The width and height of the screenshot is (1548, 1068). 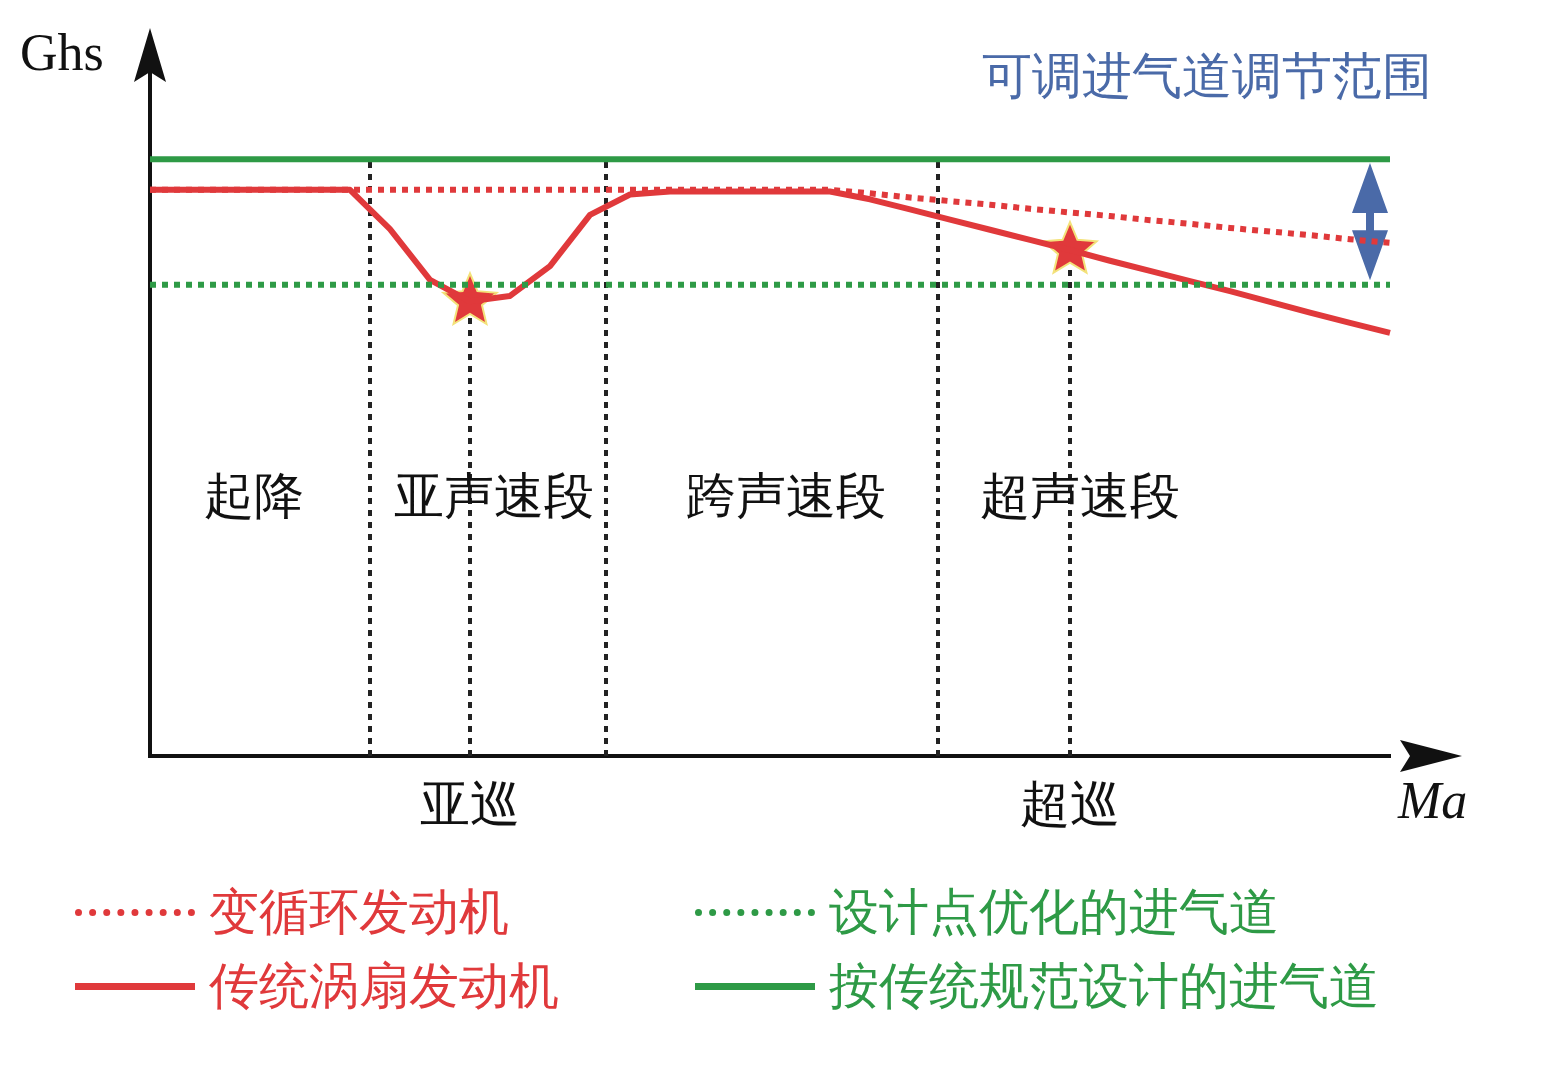 I want to click on legend-label: 按传统规范设计的进气道, so click(x=1104, y=986).